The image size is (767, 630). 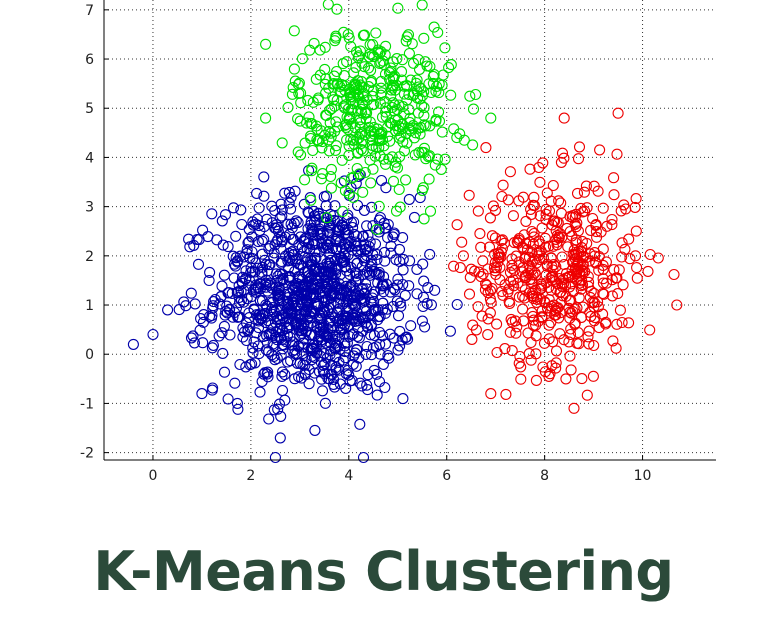 I want to click on y-tick-label: 5, so click(x=89, y=109).